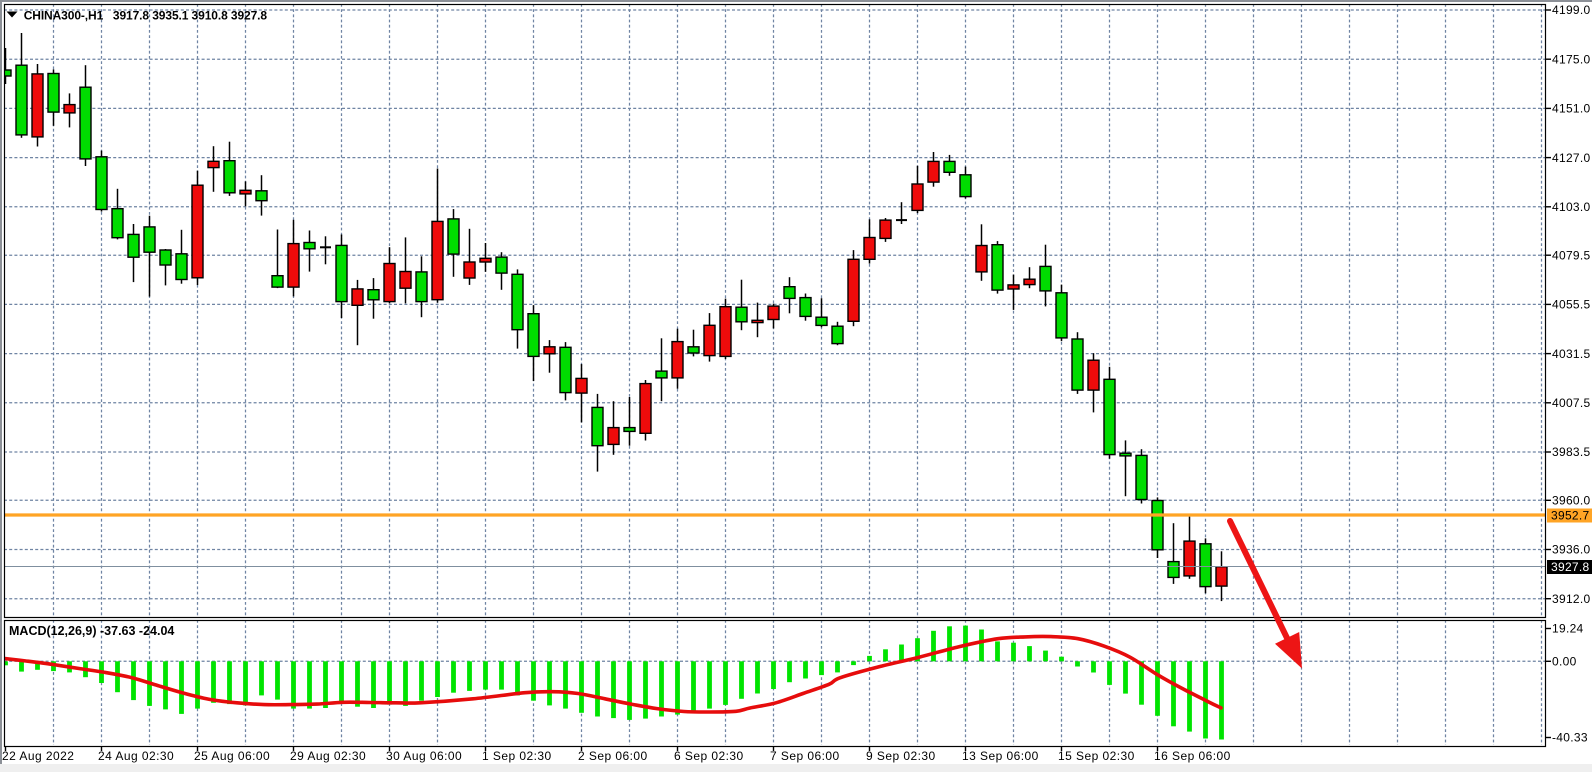 This screenshot has width=1592, height=777. Describe the element at coordinates (1564, 662) in the screenshot. I see `svg-text: 0.00` at that location.